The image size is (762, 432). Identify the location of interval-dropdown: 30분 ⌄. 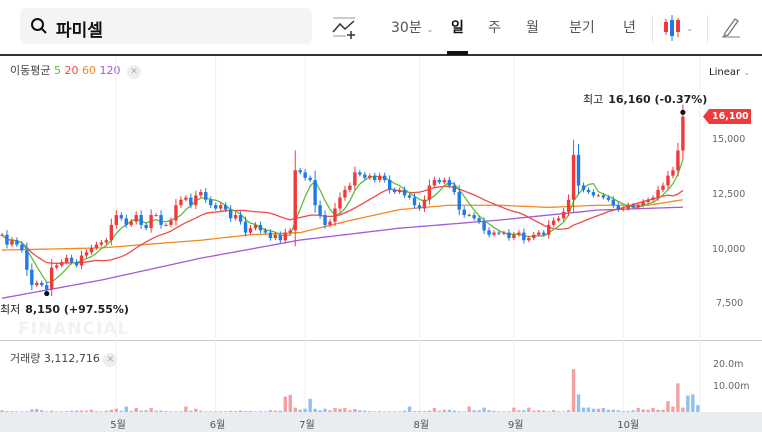
(412, 27).